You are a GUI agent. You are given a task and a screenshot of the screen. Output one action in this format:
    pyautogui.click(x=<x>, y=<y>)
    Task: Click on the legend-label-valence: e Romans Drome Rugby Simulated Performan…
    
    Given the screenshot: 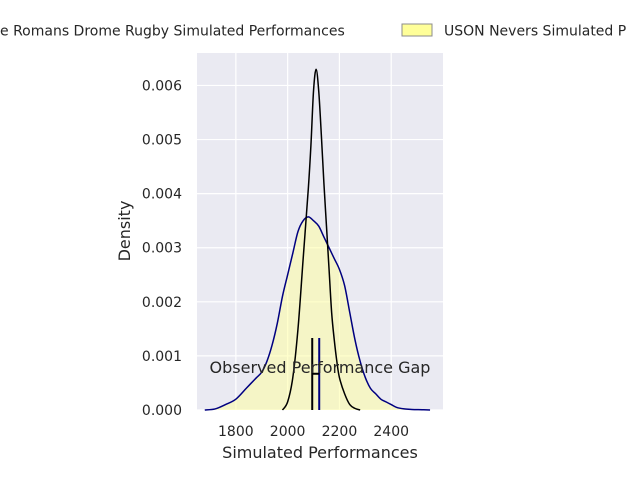 What is the action you would take?
    pyautogui.click(x=172, y=32)
    